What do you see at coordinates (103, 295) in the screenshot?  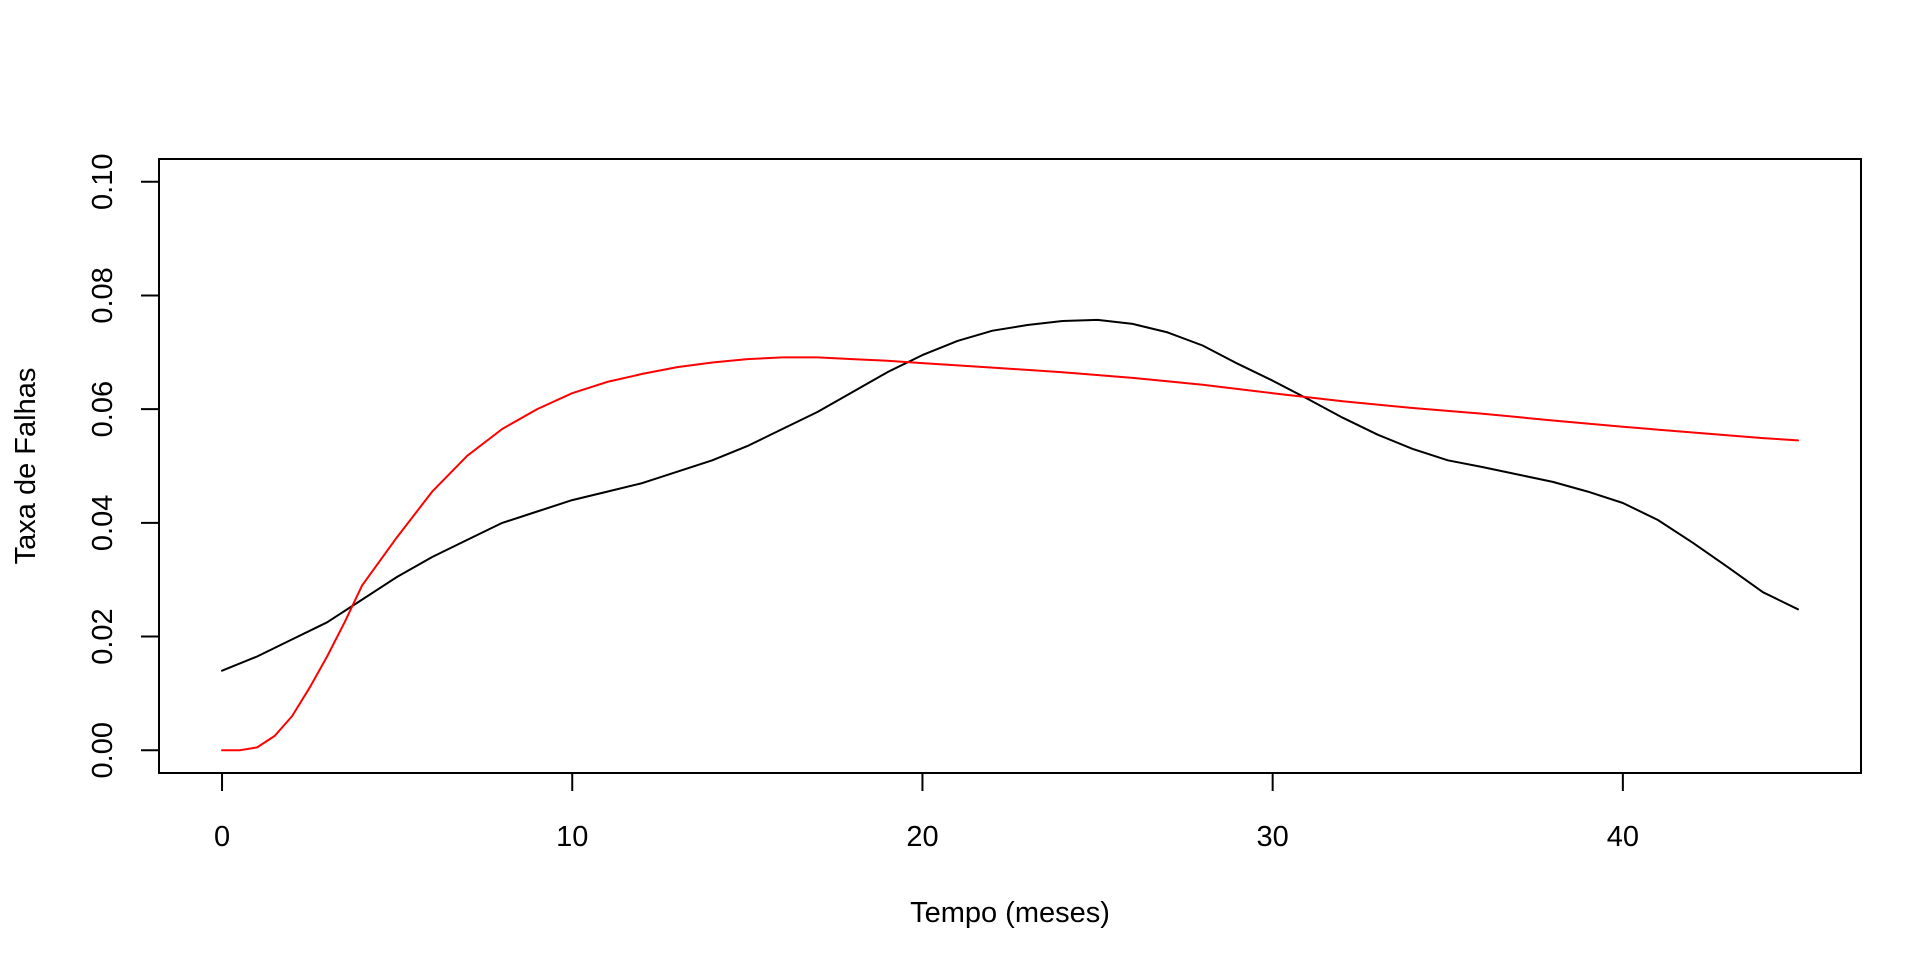 I see `y-tick-label: 0.08` at bounding box center [103, 295].